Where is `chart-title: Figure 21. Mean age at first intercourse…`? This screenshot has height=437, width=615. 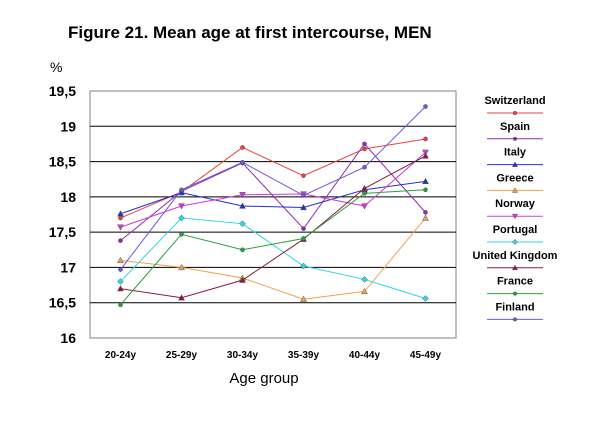 chart-title: Figure 21. Mean age at first intercourse… is located at coordinates (250, 32).